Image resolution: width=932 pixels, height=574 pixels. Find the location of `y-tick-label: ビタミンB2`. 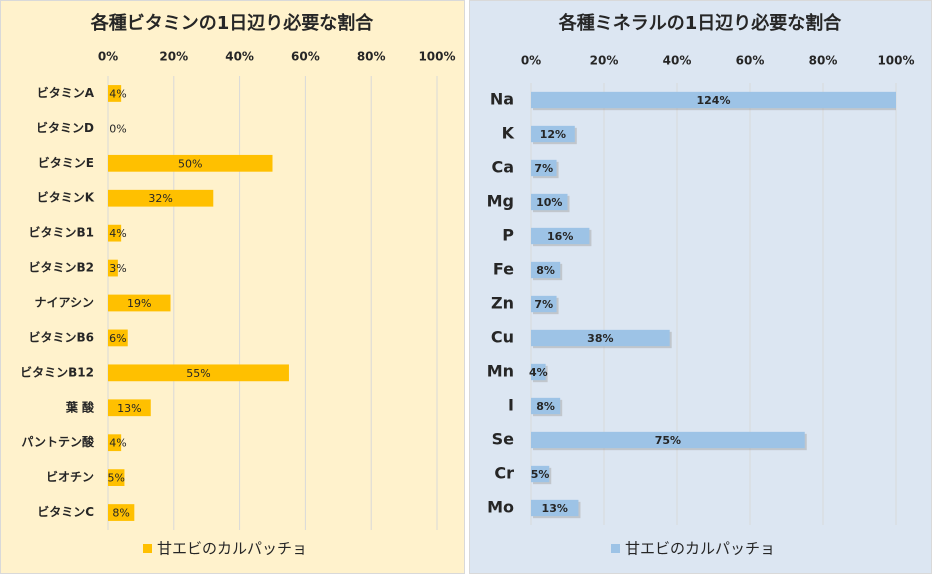

y-tick-label: ビタミンB2 is located at coordinates (62, 267).